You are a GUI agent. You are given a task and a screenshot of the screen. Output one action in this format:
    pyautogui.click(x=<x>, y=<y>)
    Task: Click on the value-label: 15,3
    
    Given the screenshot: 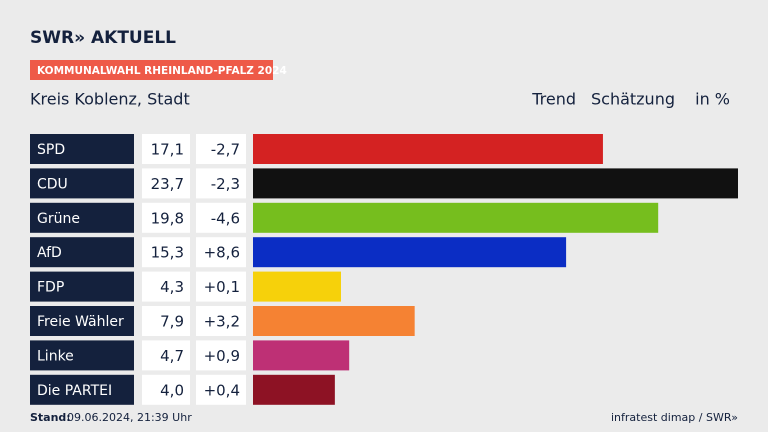 What is the action you would take?
    pyautogui.click(x=167, y=253)
    